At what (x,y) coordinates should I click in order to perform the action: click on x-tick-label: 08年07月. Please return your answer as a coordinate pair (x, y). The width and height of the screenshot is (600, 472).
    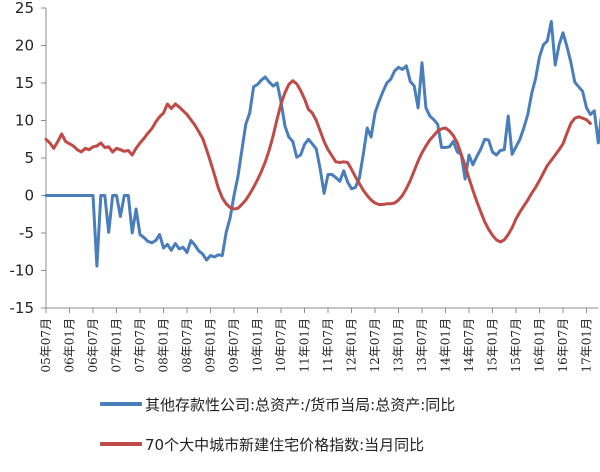
    Looking at the image, I should click on (187, 345).